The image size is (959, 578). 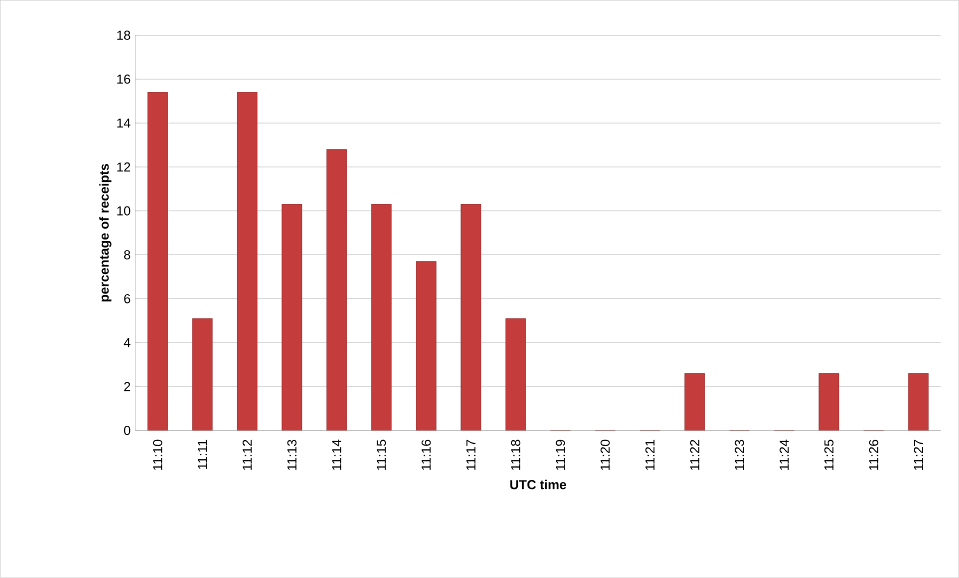 What do you see at coordinates (123, 79) in the screenshot?
I see `y-tick-label: 16` at bounding box center [123, 79].